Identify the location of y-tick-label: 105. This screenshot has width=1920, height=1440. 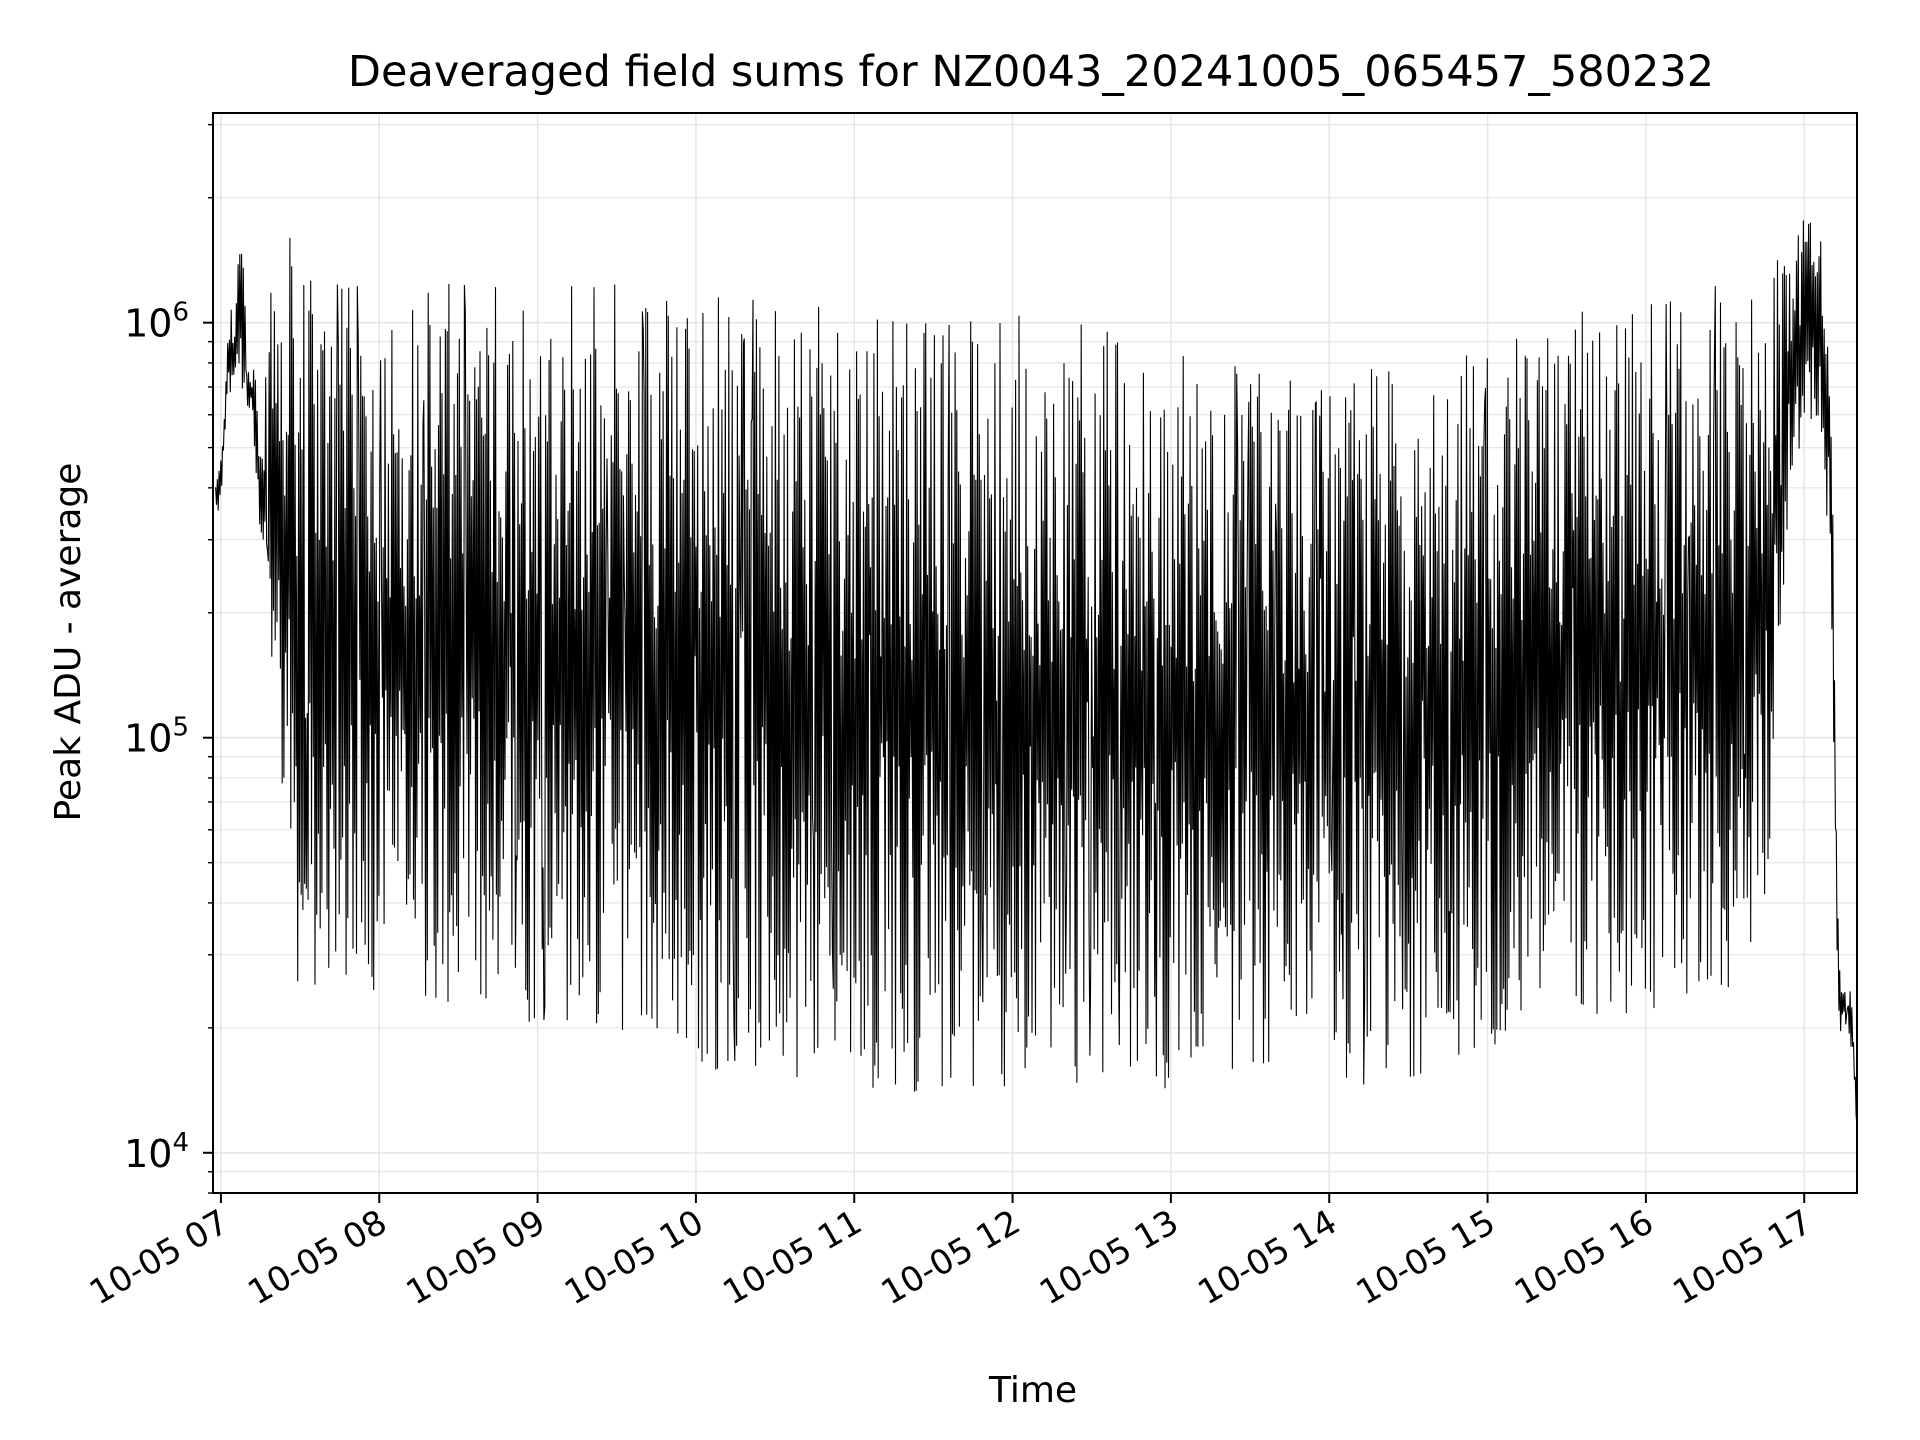
(156, 737).